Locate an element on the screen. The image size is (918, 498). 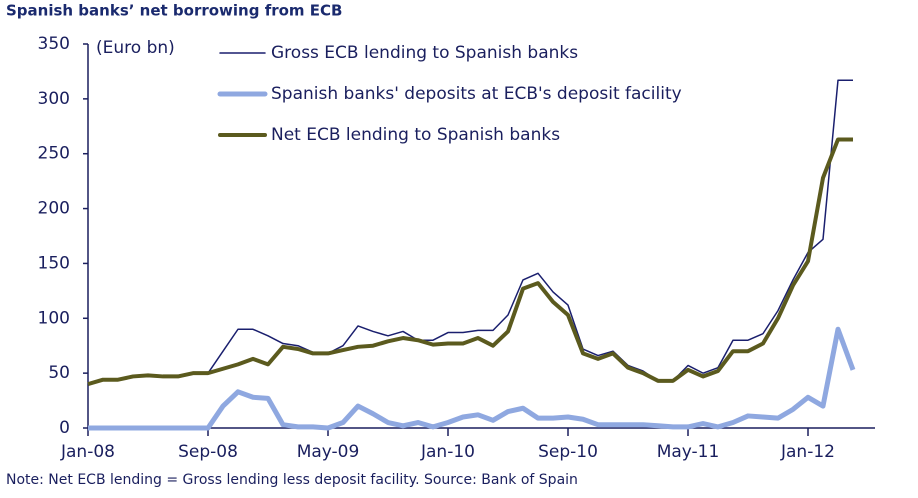
y-axis-label: (Euro bn) is located at coordinates (135, 48).